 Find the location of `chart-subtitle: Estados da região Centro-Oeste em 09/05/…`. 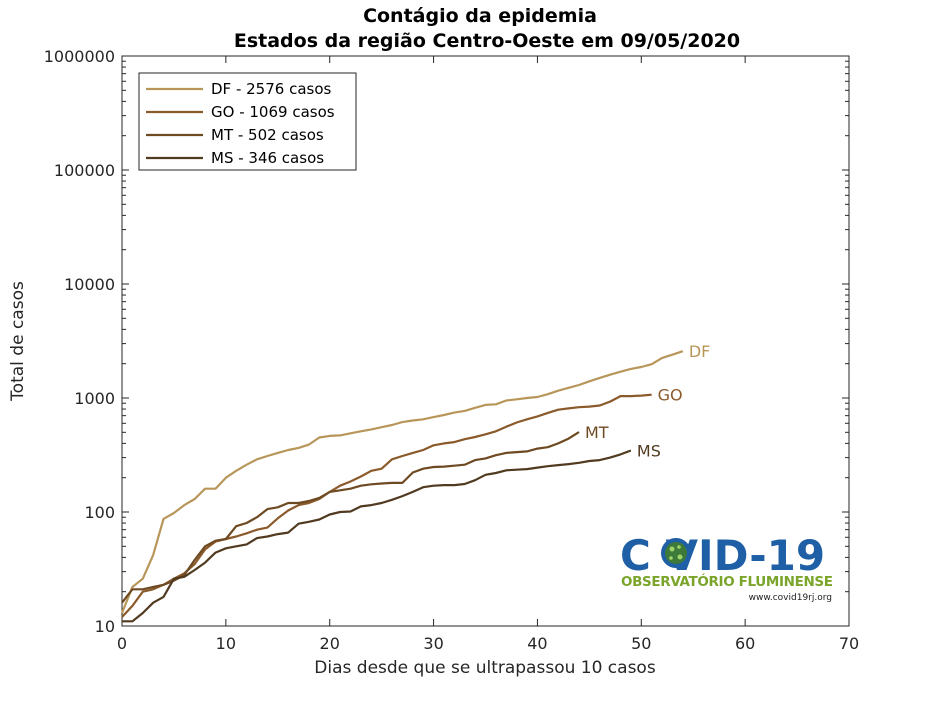

chart-subtitle: Estados da região Centro-Oeste em 09/05/… is located at coordinates (487, 41).